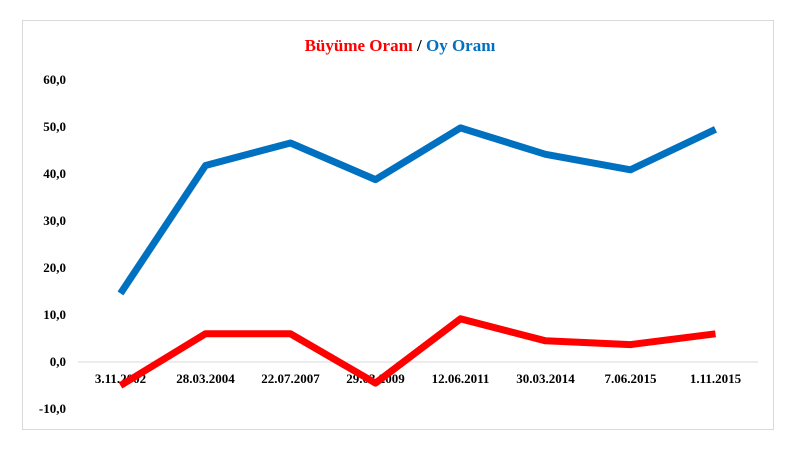 This screenshot has width=800, height=458. Describe the element at coordinates (54, 314) in the screenshot. I see `y-tick-label: 10,0` at that location.